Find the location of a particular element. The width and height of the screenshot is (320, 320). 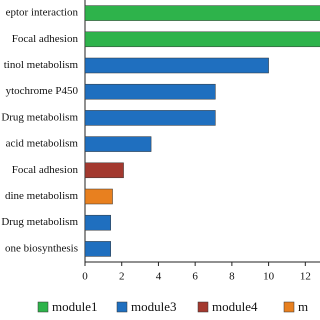

x-tick-label: 10 is located at coordinates (269, 277).